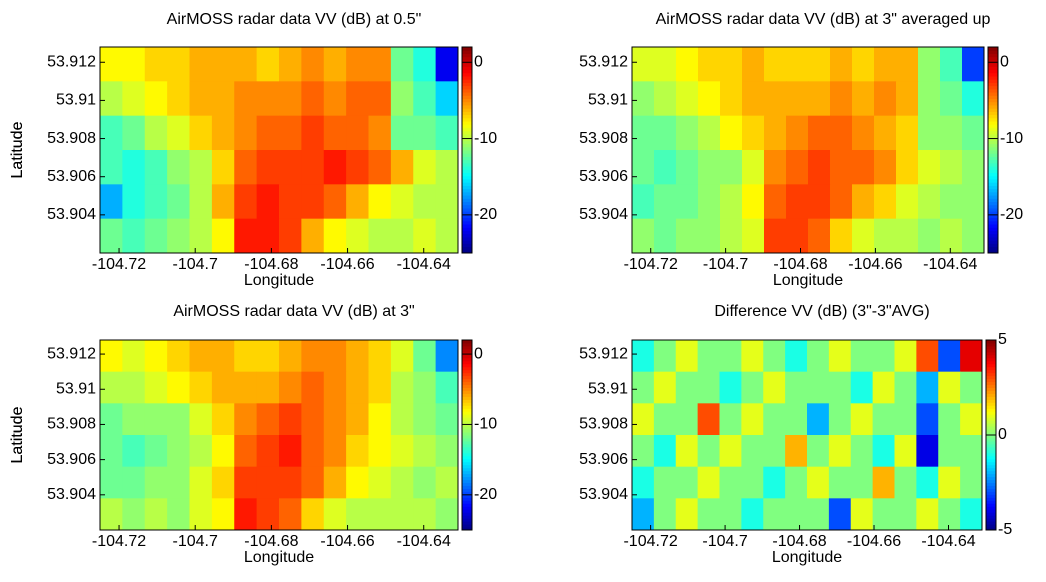  What do you see at coordinates (17, 434) in the screenshot?
I see `y-axis-label: Latitude` at bounding box center [17, 434].